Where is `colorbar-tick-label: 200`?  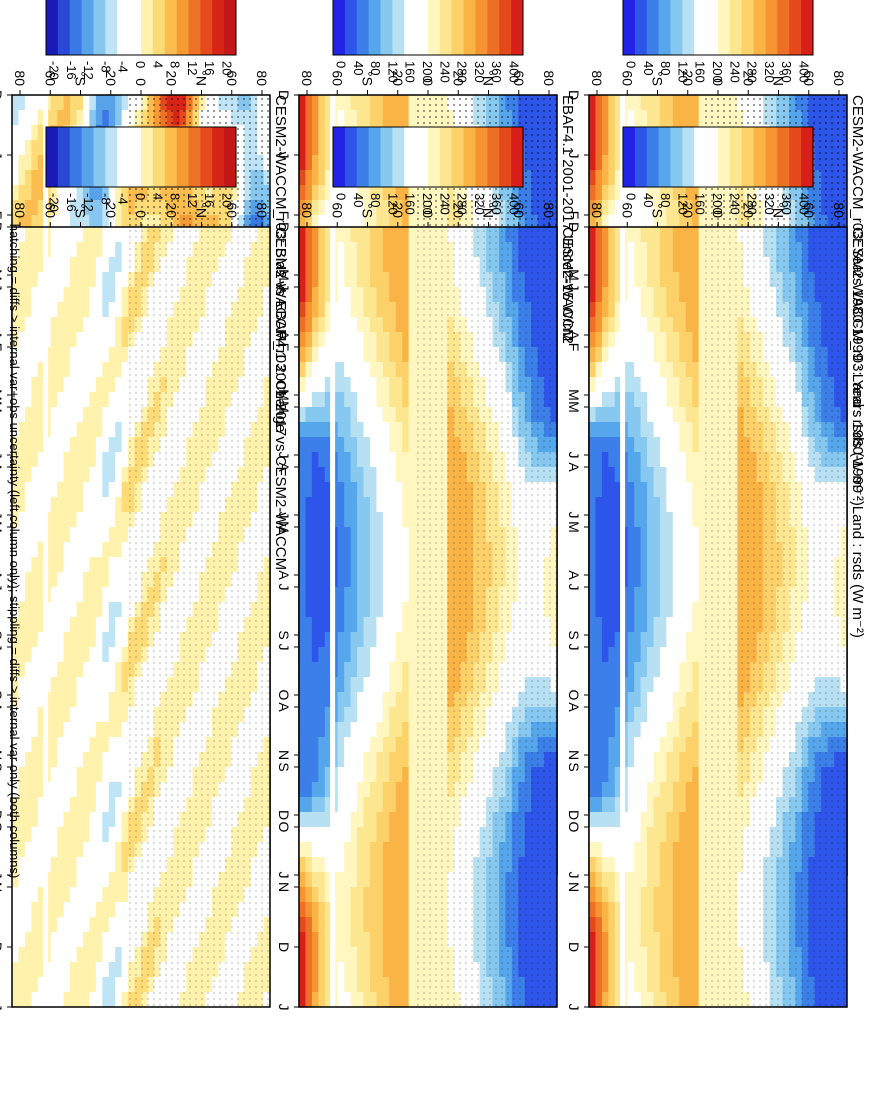
colorbar-tick-label: 200 is located at coordinates (717, 72).